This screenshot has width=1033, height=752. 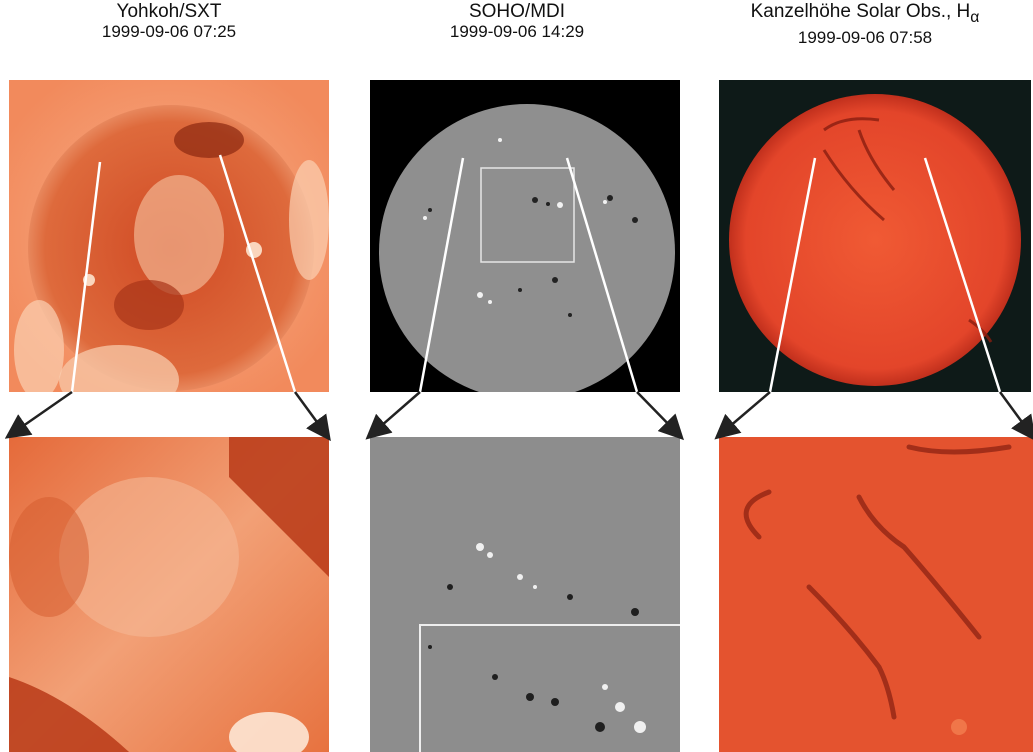 I want to click on caption-sxt-date: 1999-09-06 07:25, so click(x=169, y=31).